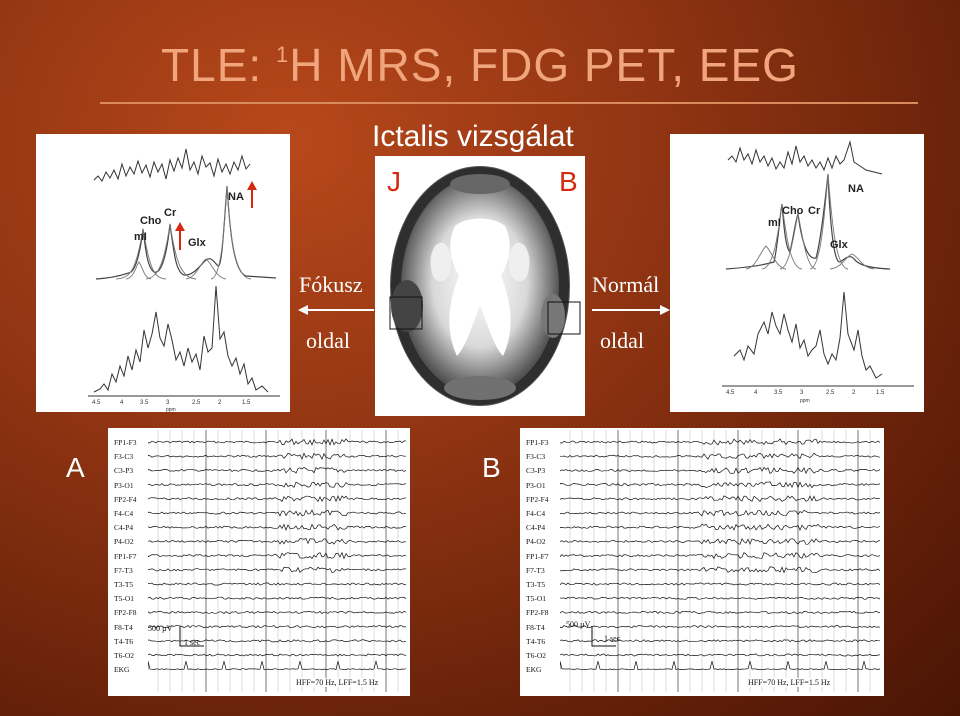 The height and width of the screenshot is (716, 960). Describe the element at coordinates (534, 670) in the screenshot. I see `channel-label: EKG` at that location.